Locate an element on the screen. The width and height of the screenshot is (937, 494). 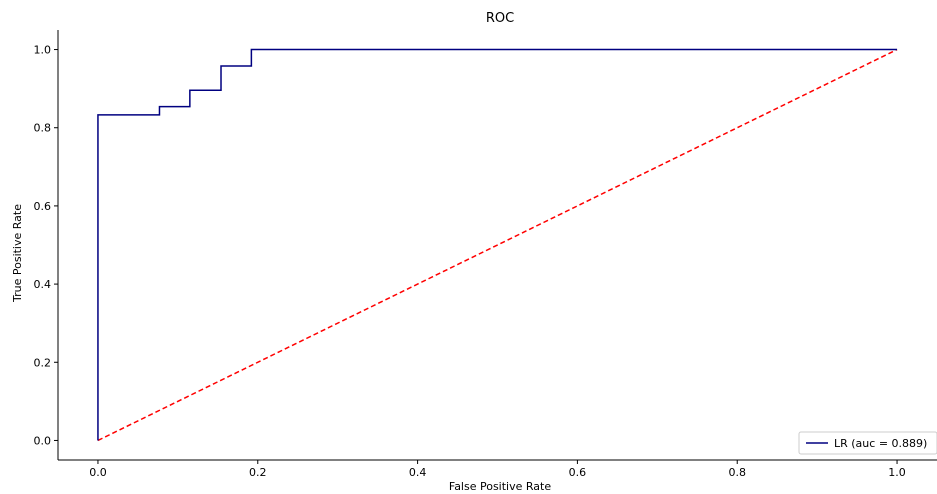
x-tick-label: 1.0 is located at coordinates (897, 472).